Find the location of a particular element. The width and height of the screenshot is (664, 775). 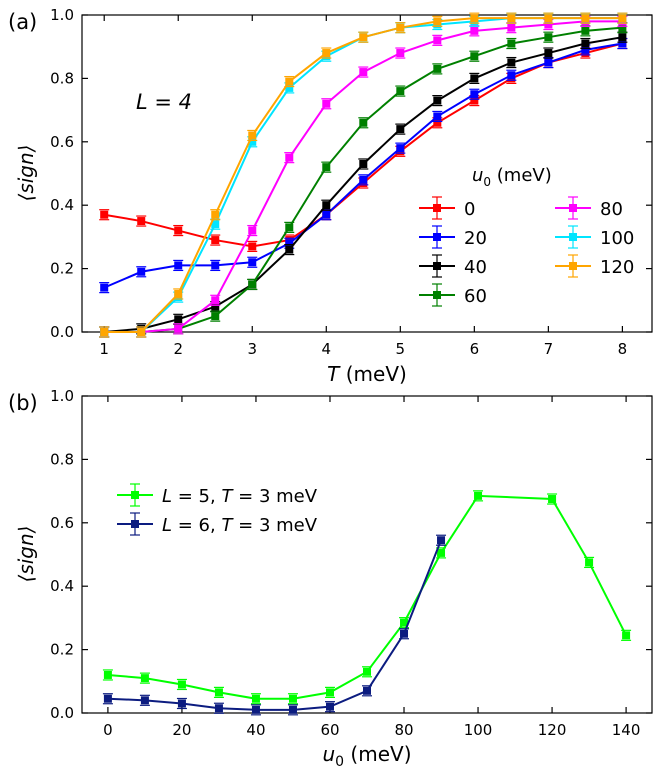

legend-item-b-0: L = 5, T = 3 meV is located at coordinates (217, 495).